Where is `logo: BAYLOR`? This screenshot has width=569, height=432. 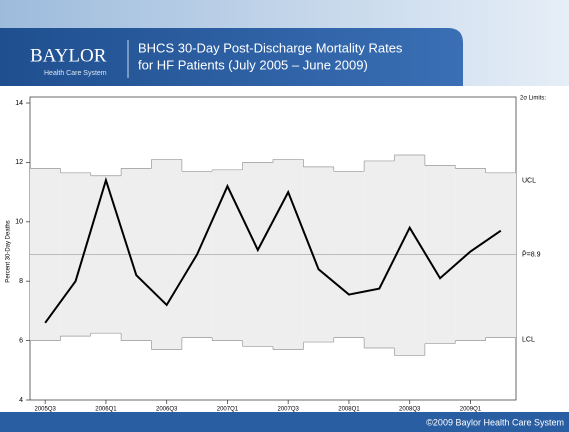
logo: BAYLOR is located at coordinates (68, 55).